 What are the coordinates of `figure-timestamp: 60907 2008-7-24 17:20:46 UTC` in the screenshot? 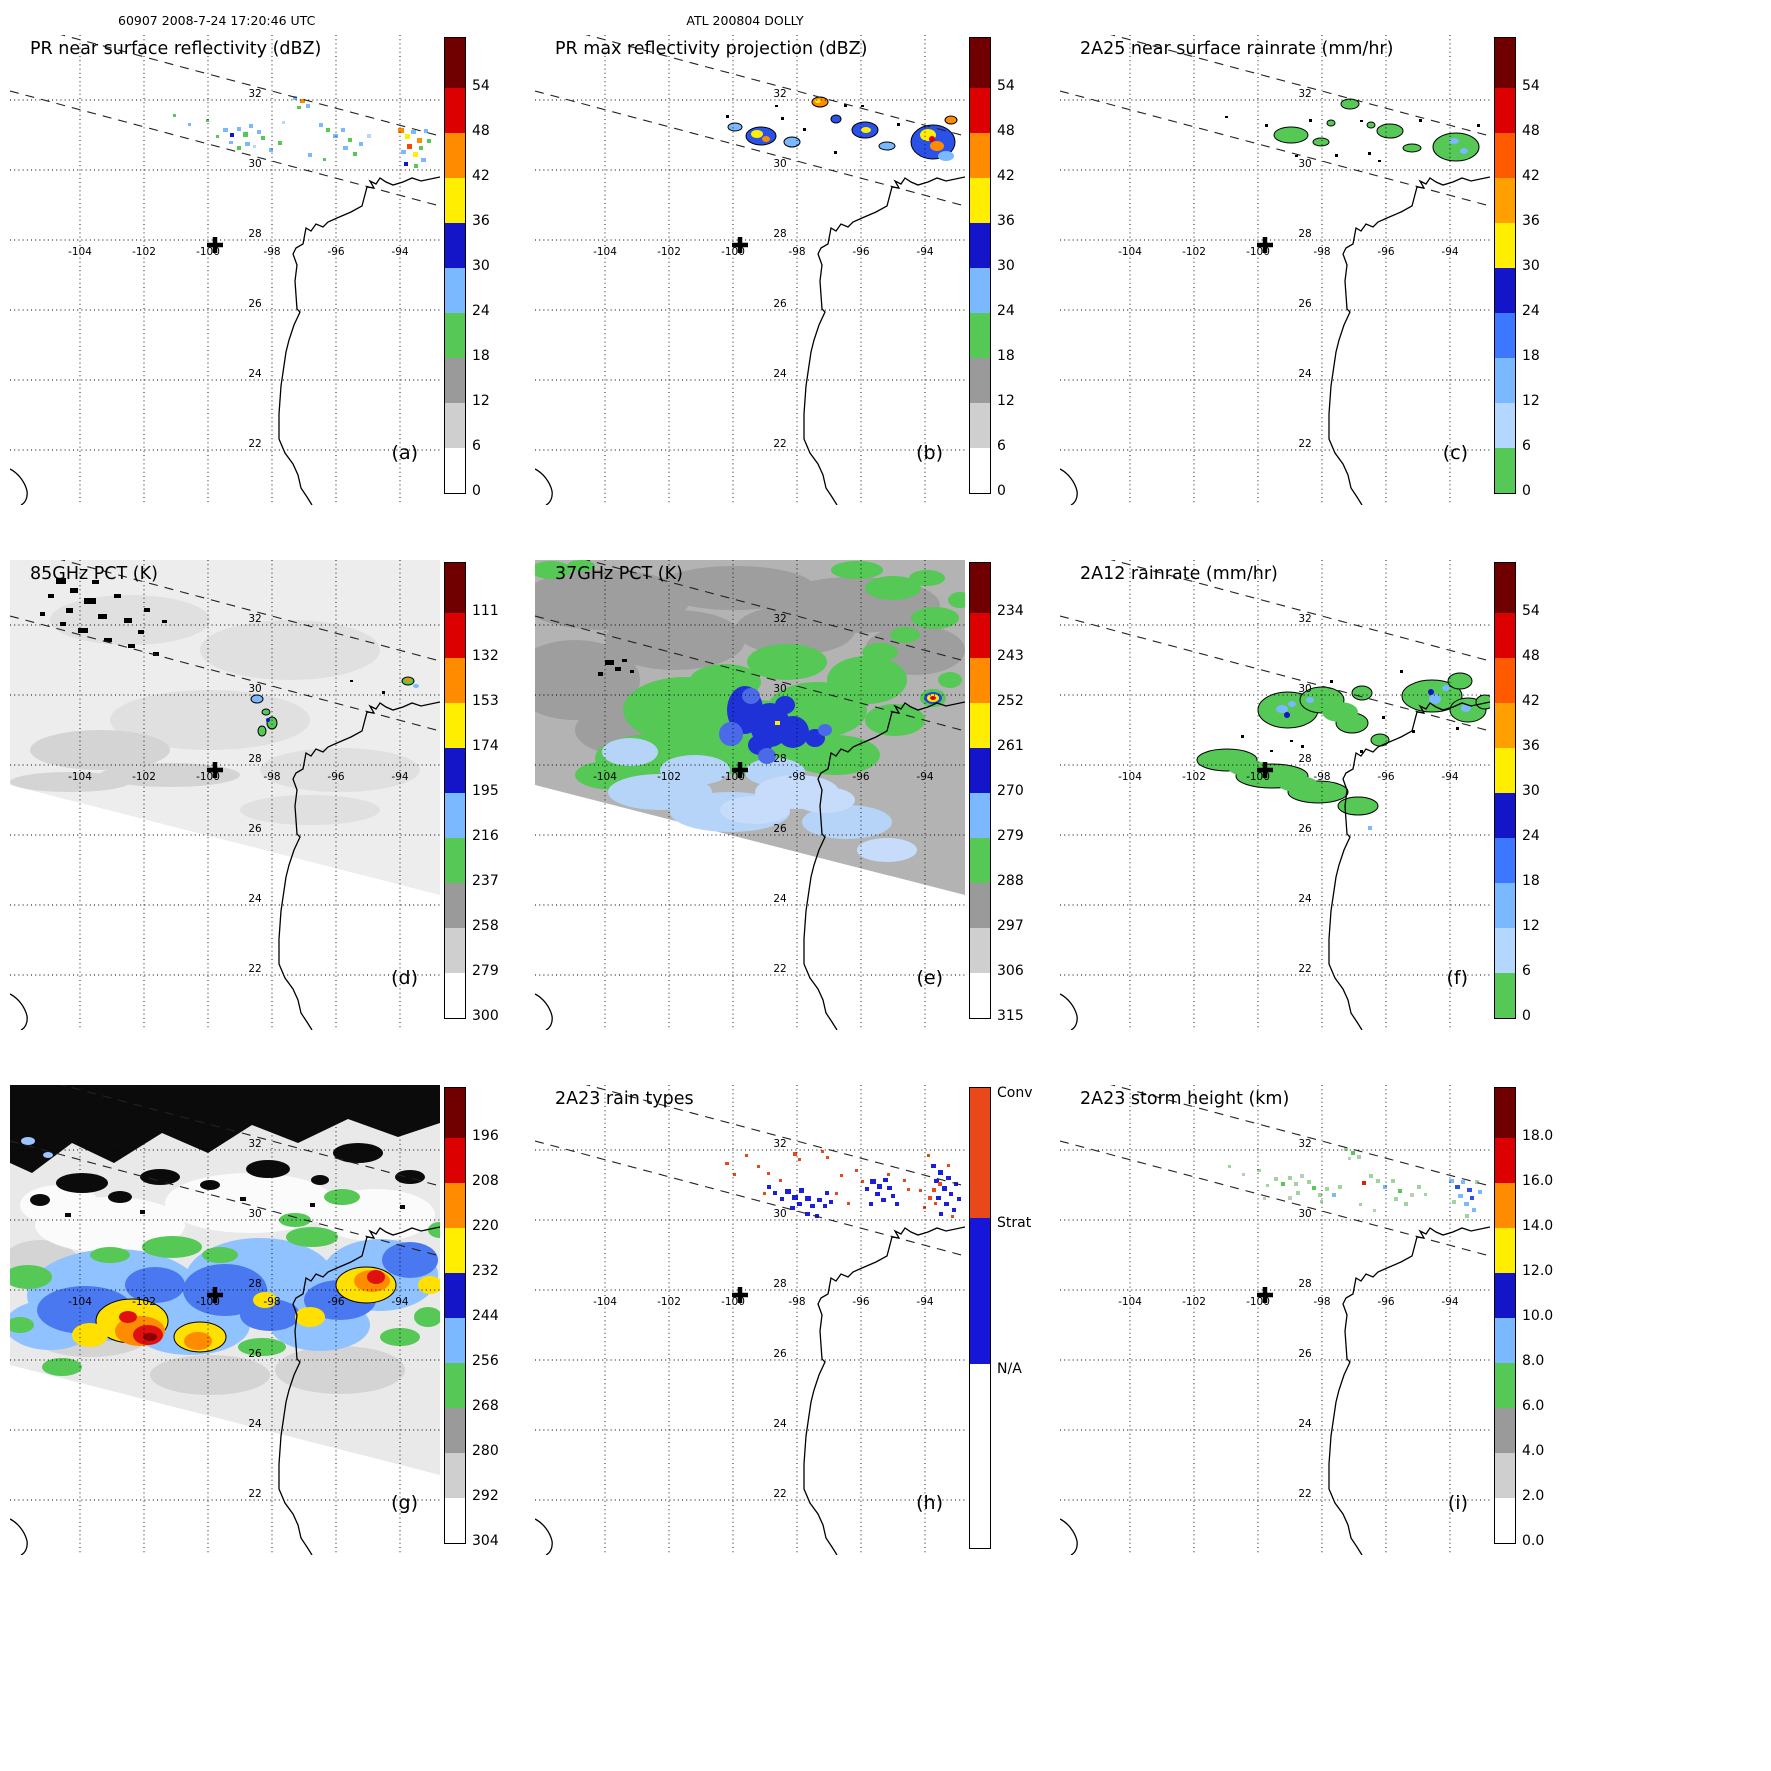 It's located at (217, 20).